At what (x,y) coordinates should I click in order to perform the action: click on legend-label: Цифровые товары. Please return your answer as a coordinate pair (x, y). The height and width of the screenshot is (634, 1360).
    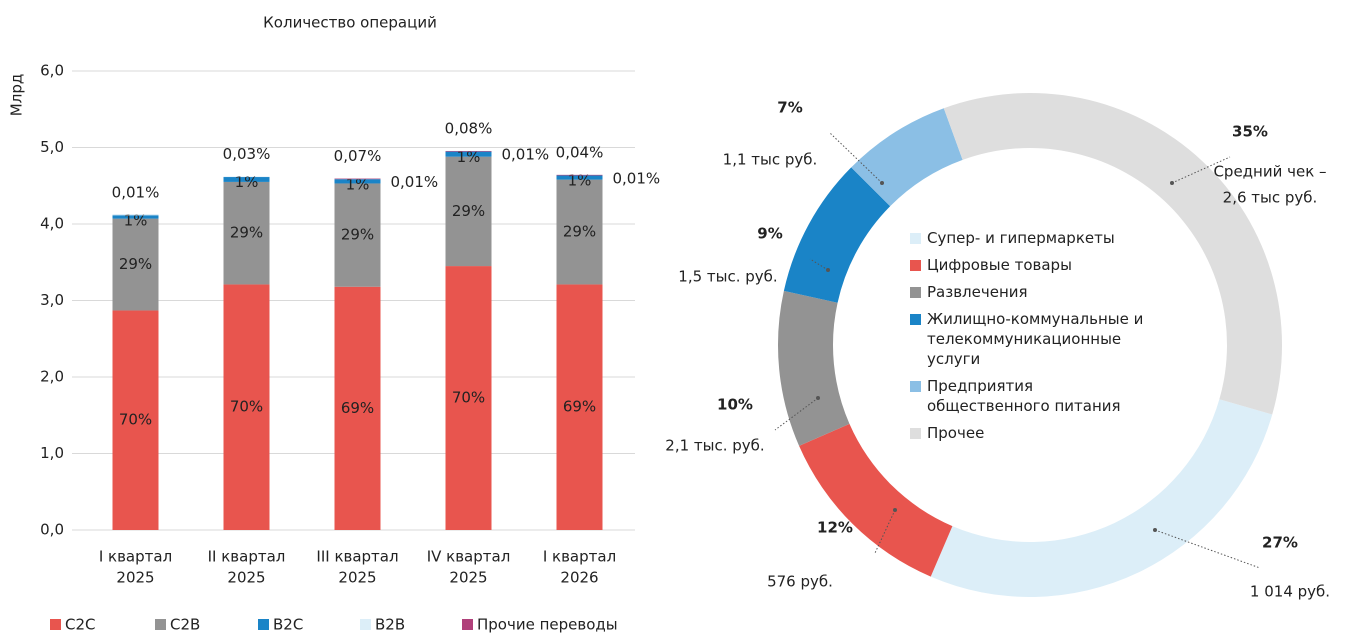
    Looking at the image, I should click on (999, 265).